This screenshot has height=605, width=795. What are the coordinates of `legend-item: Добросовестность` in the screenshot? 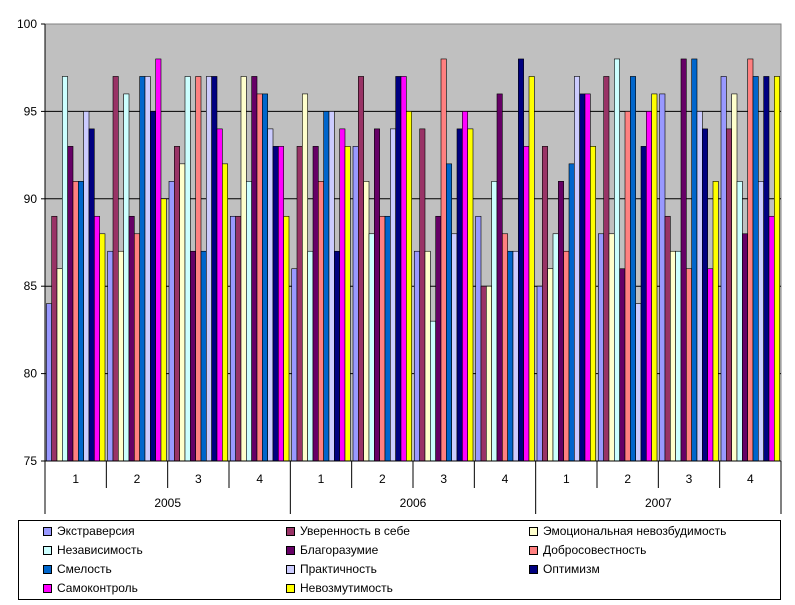 It's located at (587, 550).